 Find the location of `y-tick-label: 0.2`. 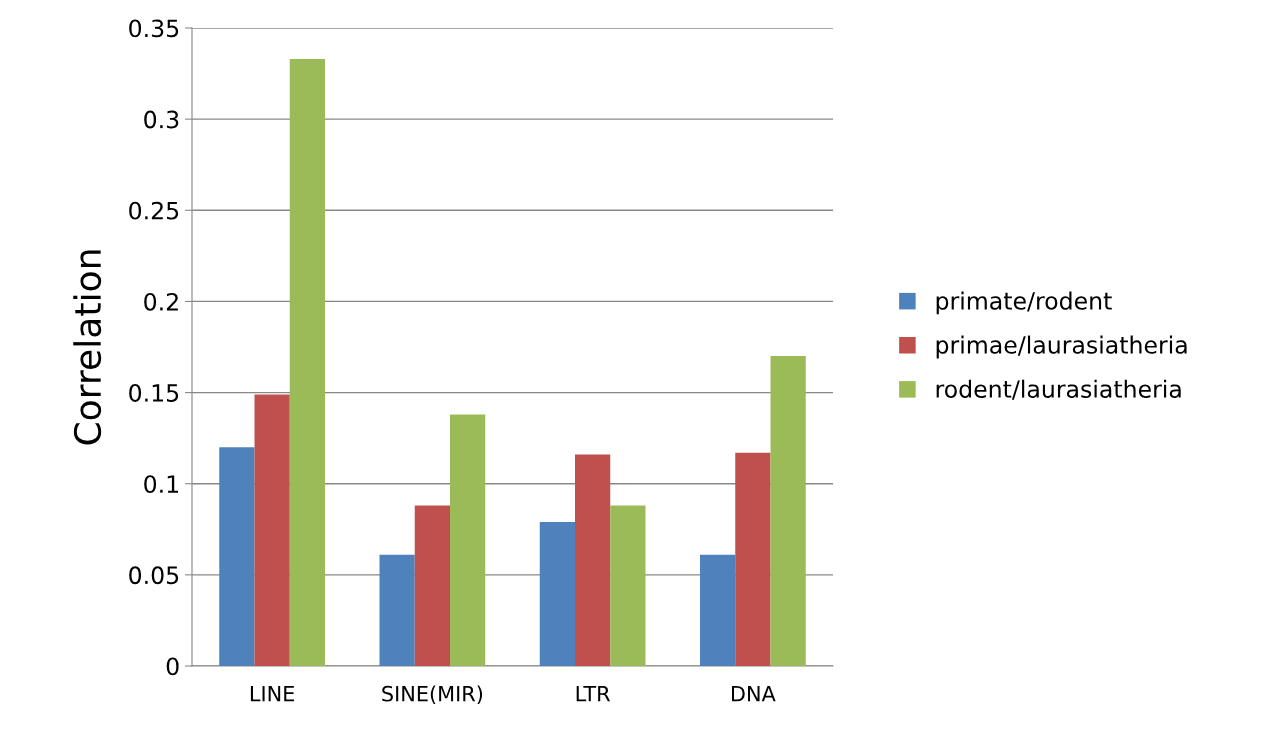

y-tick-label: 0.2 is located at coordinates (161, 301).